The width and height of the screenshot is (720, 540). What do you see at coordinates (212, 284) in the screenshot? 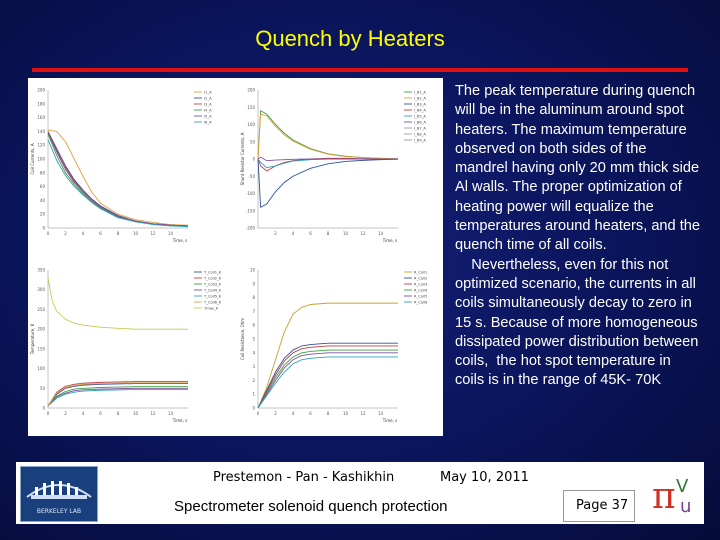
I see `legend-label: T_Coil3_K` at bounding box center [212, 284].